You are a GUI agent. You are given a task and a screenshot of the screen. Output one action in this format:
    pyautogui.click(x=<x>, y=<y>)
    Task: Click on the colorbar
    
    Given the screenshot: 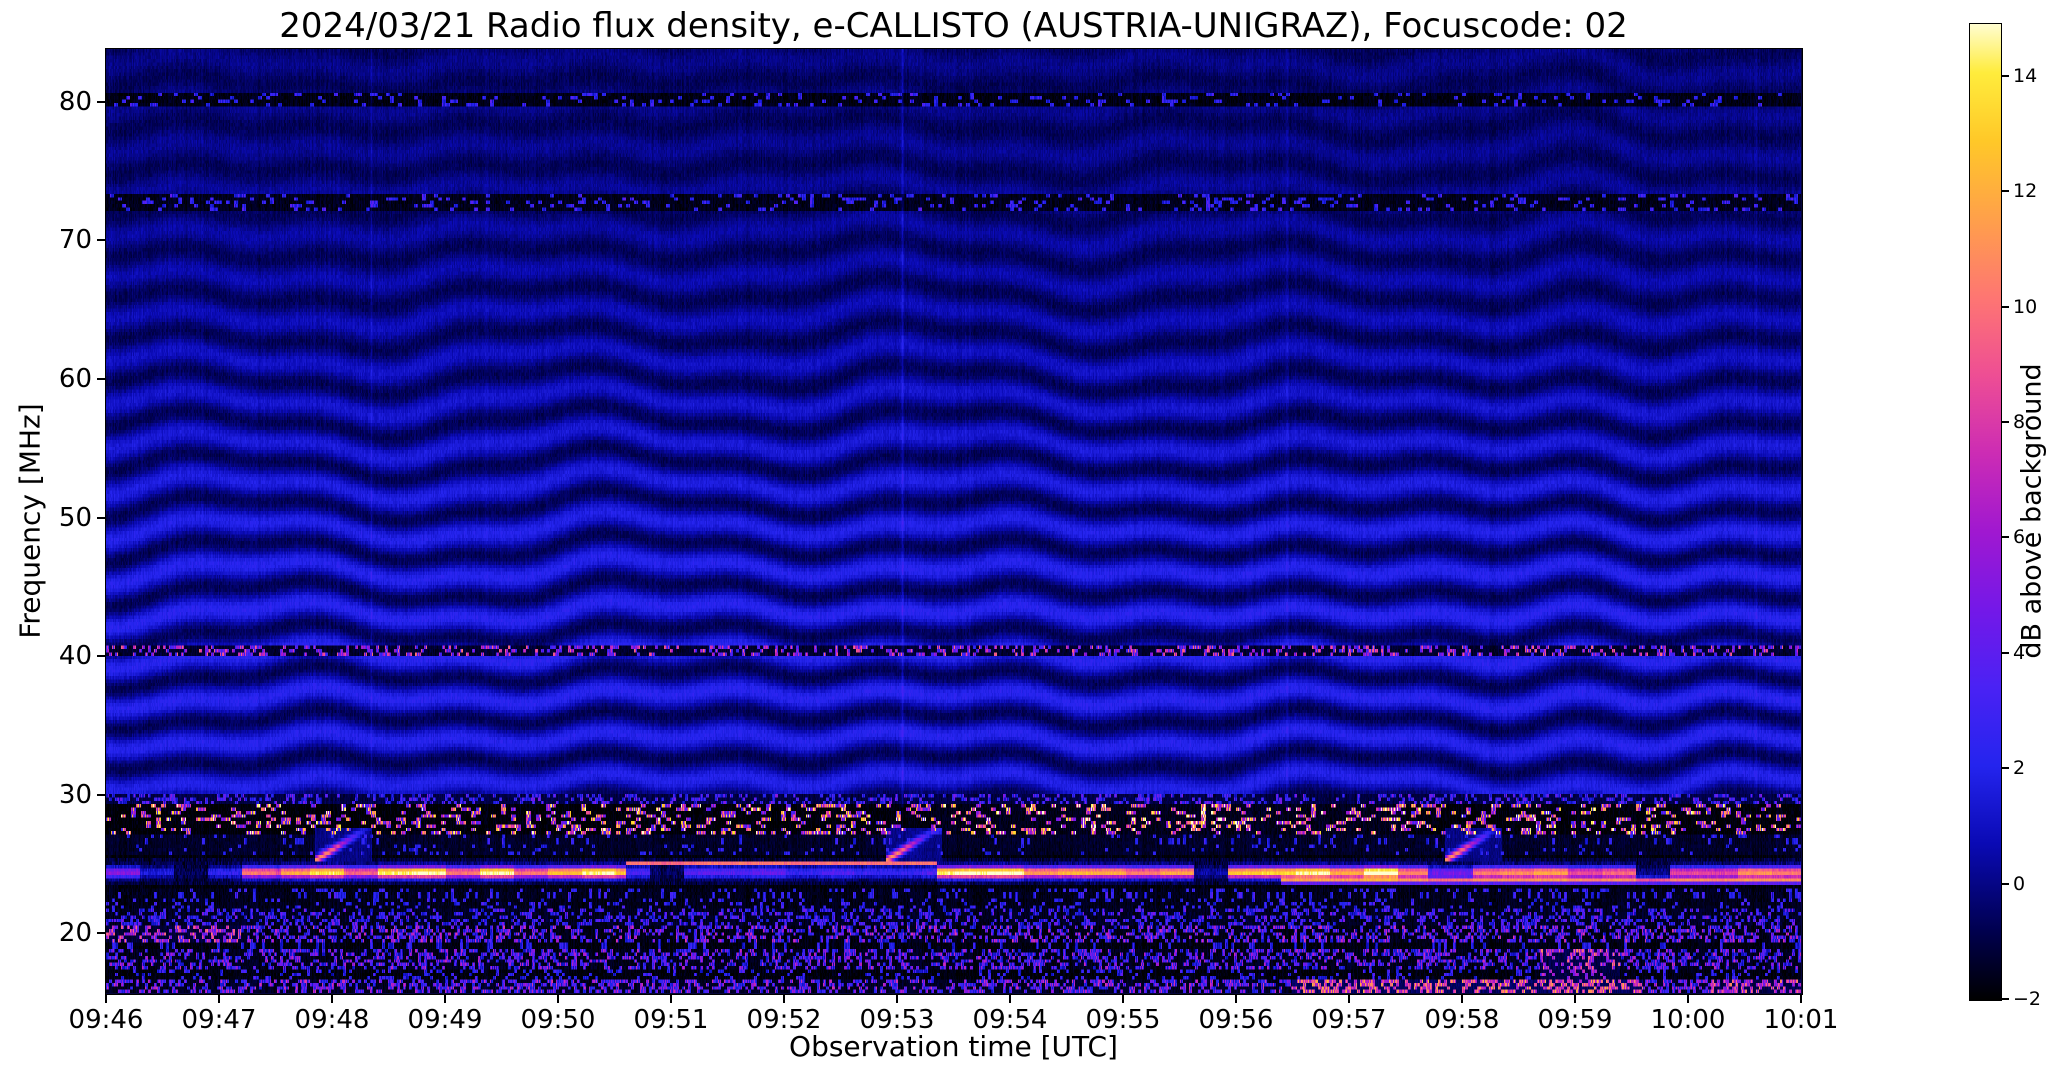 What is the action you would take?
    pyautogui.click(x=1985, y=511)
    